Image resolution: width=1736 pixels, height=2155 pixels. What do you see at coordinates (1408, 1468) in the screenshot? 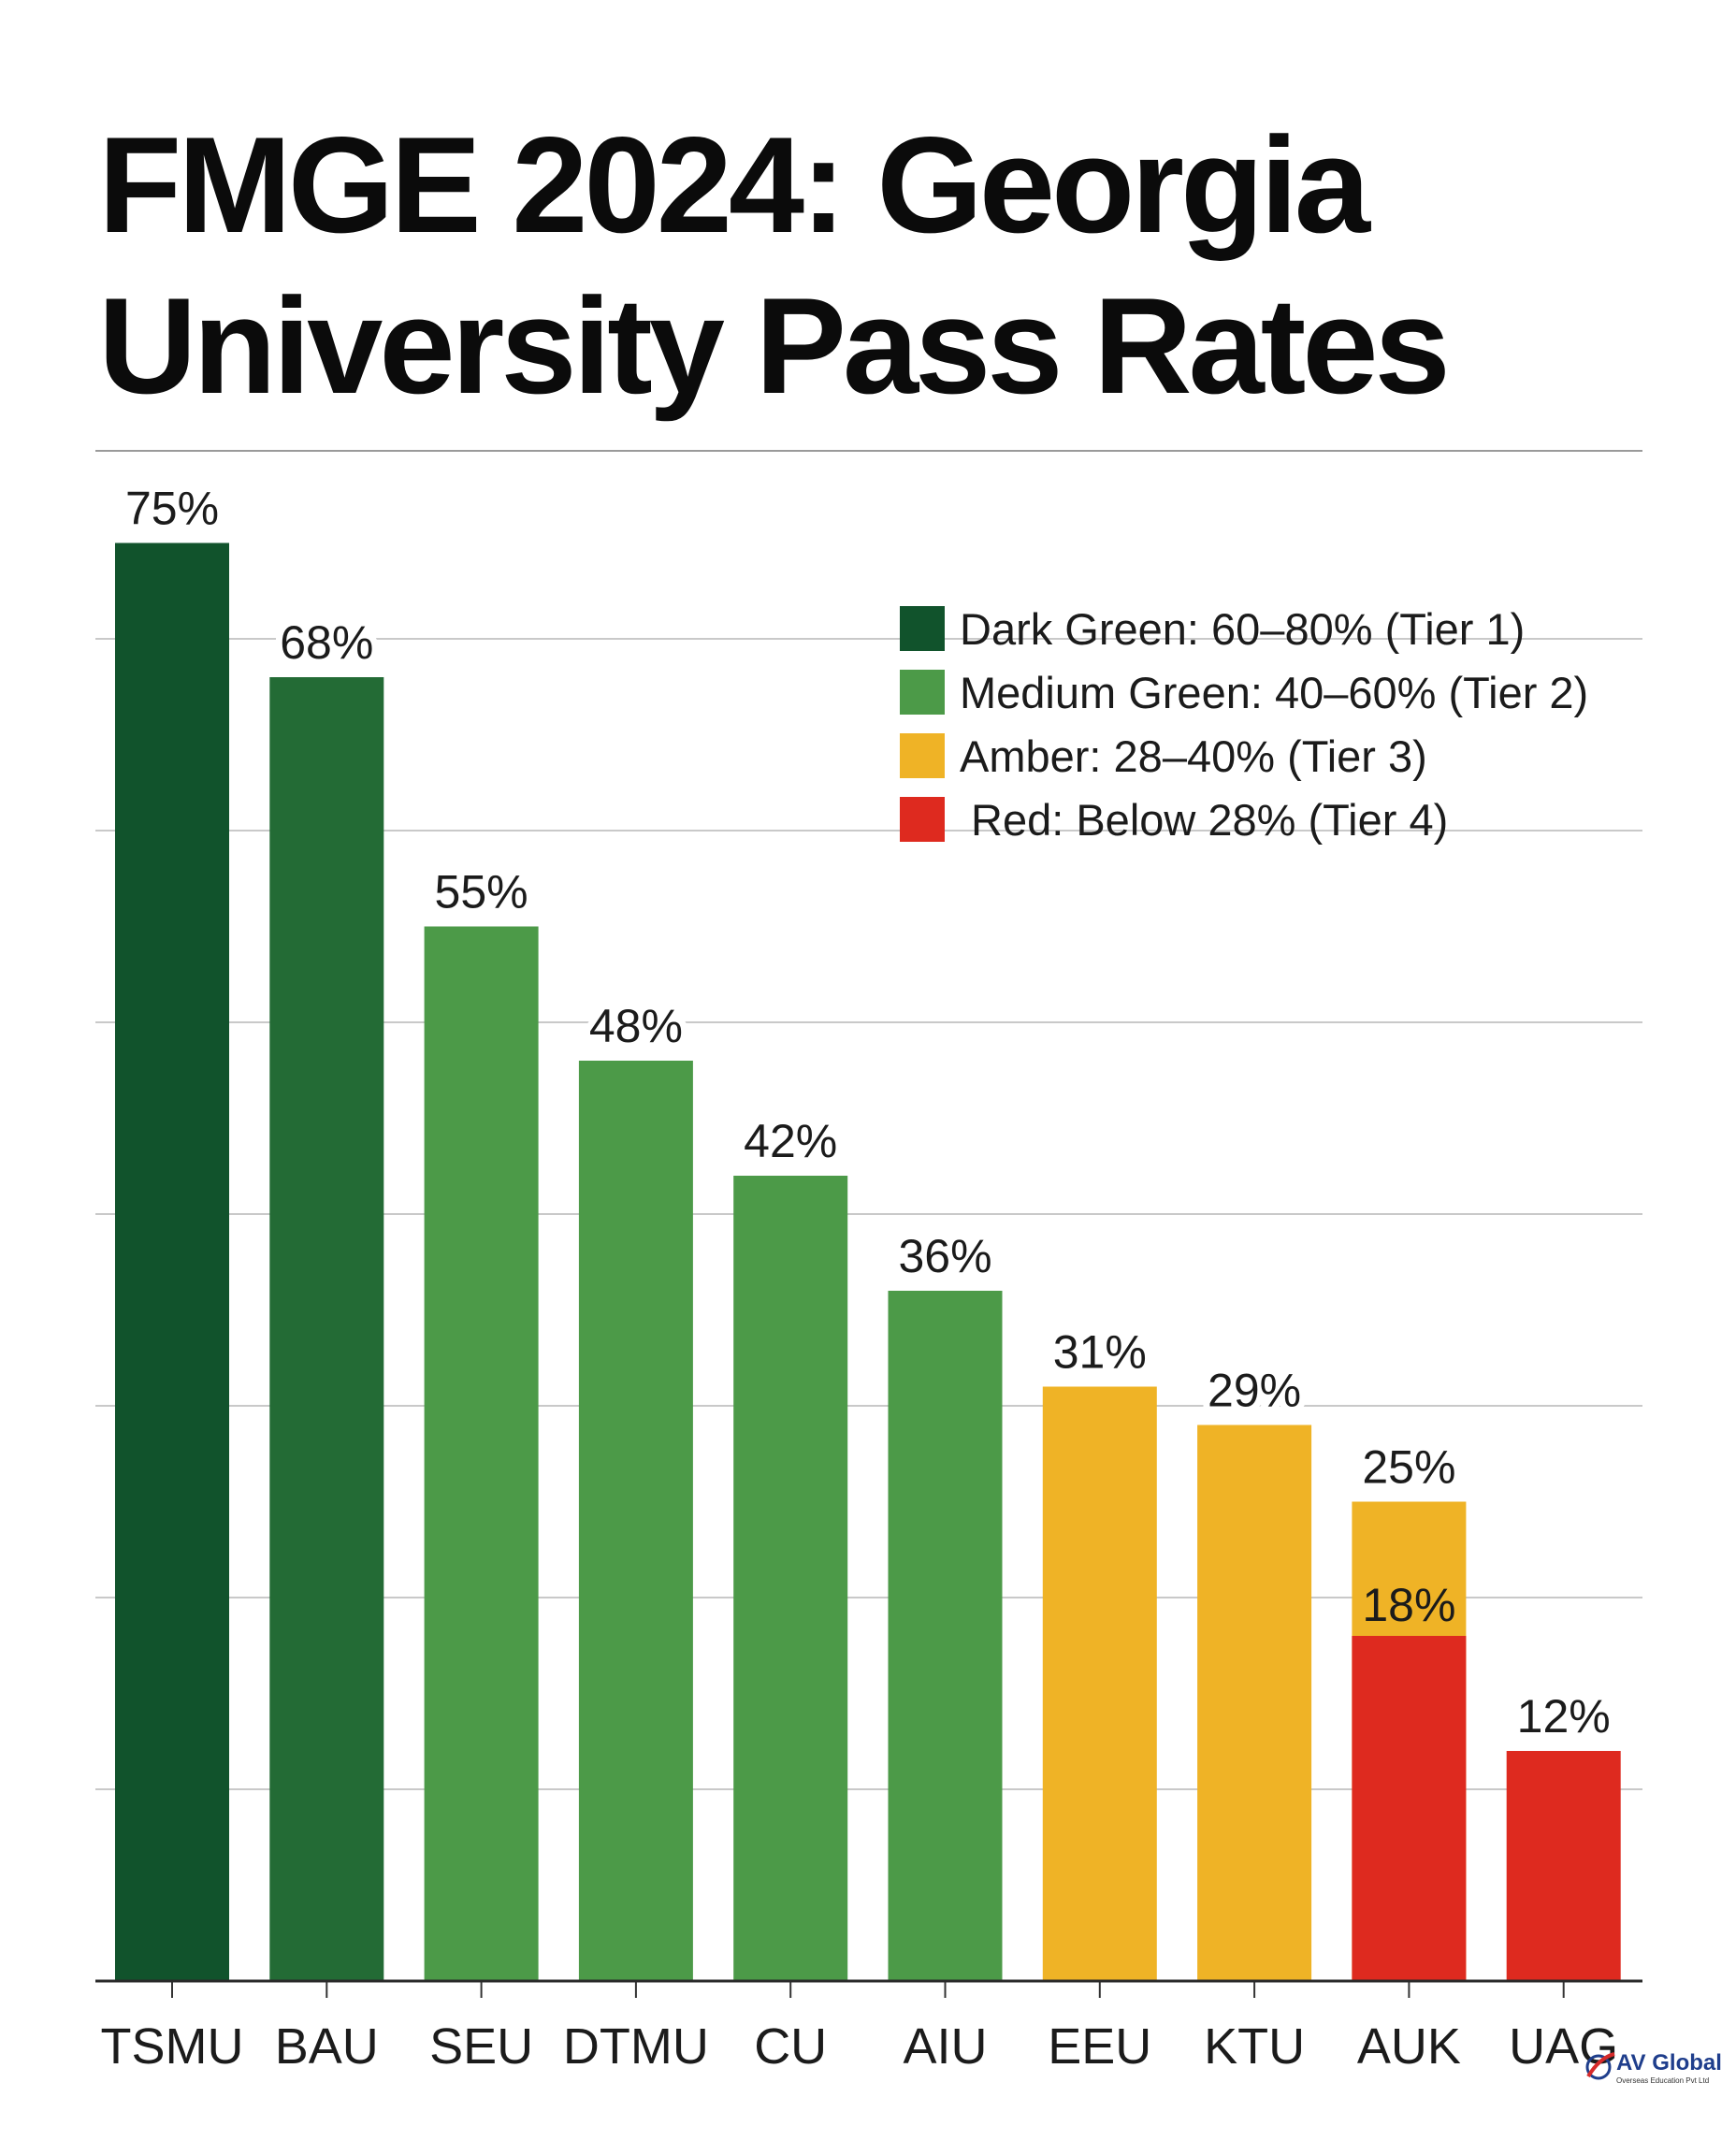
I see `value-label-auk: 25%` at bounding box center [1408, 1468].